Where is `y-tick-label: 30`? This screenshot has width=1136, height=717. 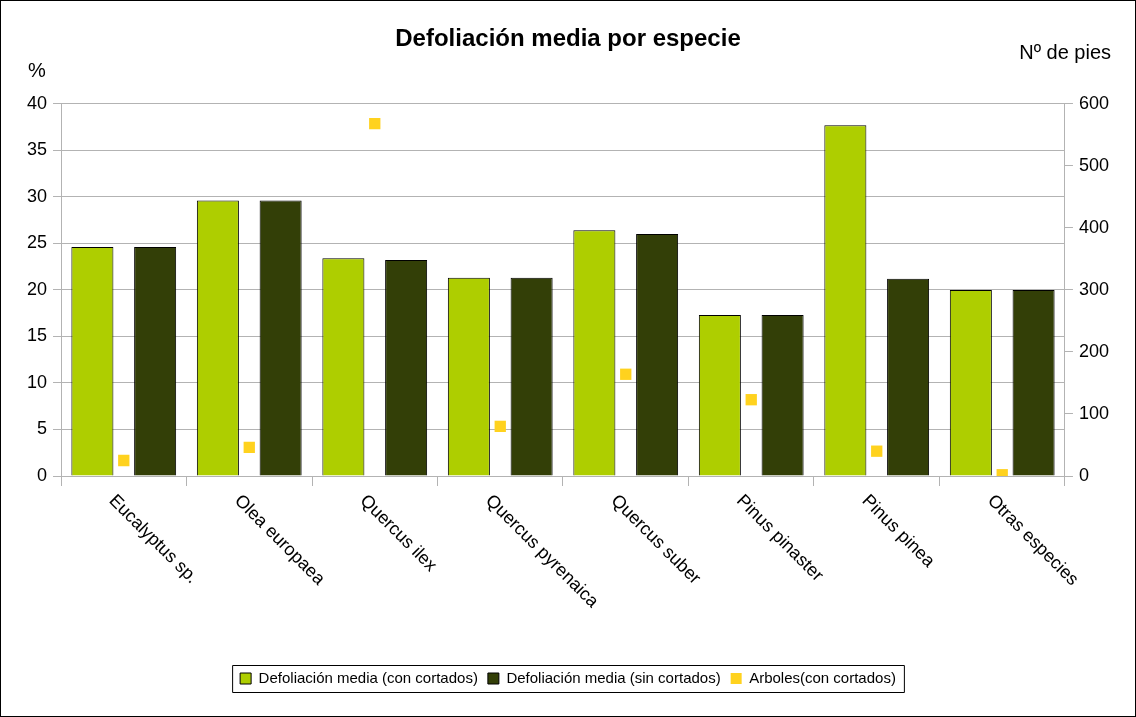
y-tick-label: 30 is located at coordinates (37, 195).